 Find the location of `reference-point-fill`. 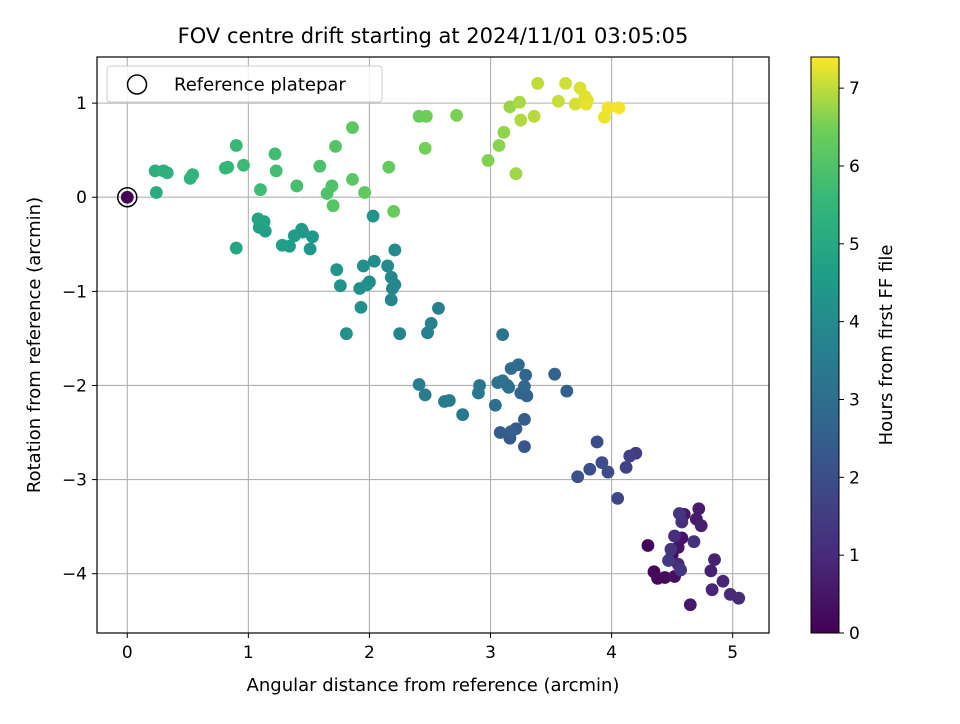

reference-point-fill is located at coordinates (127, 197).